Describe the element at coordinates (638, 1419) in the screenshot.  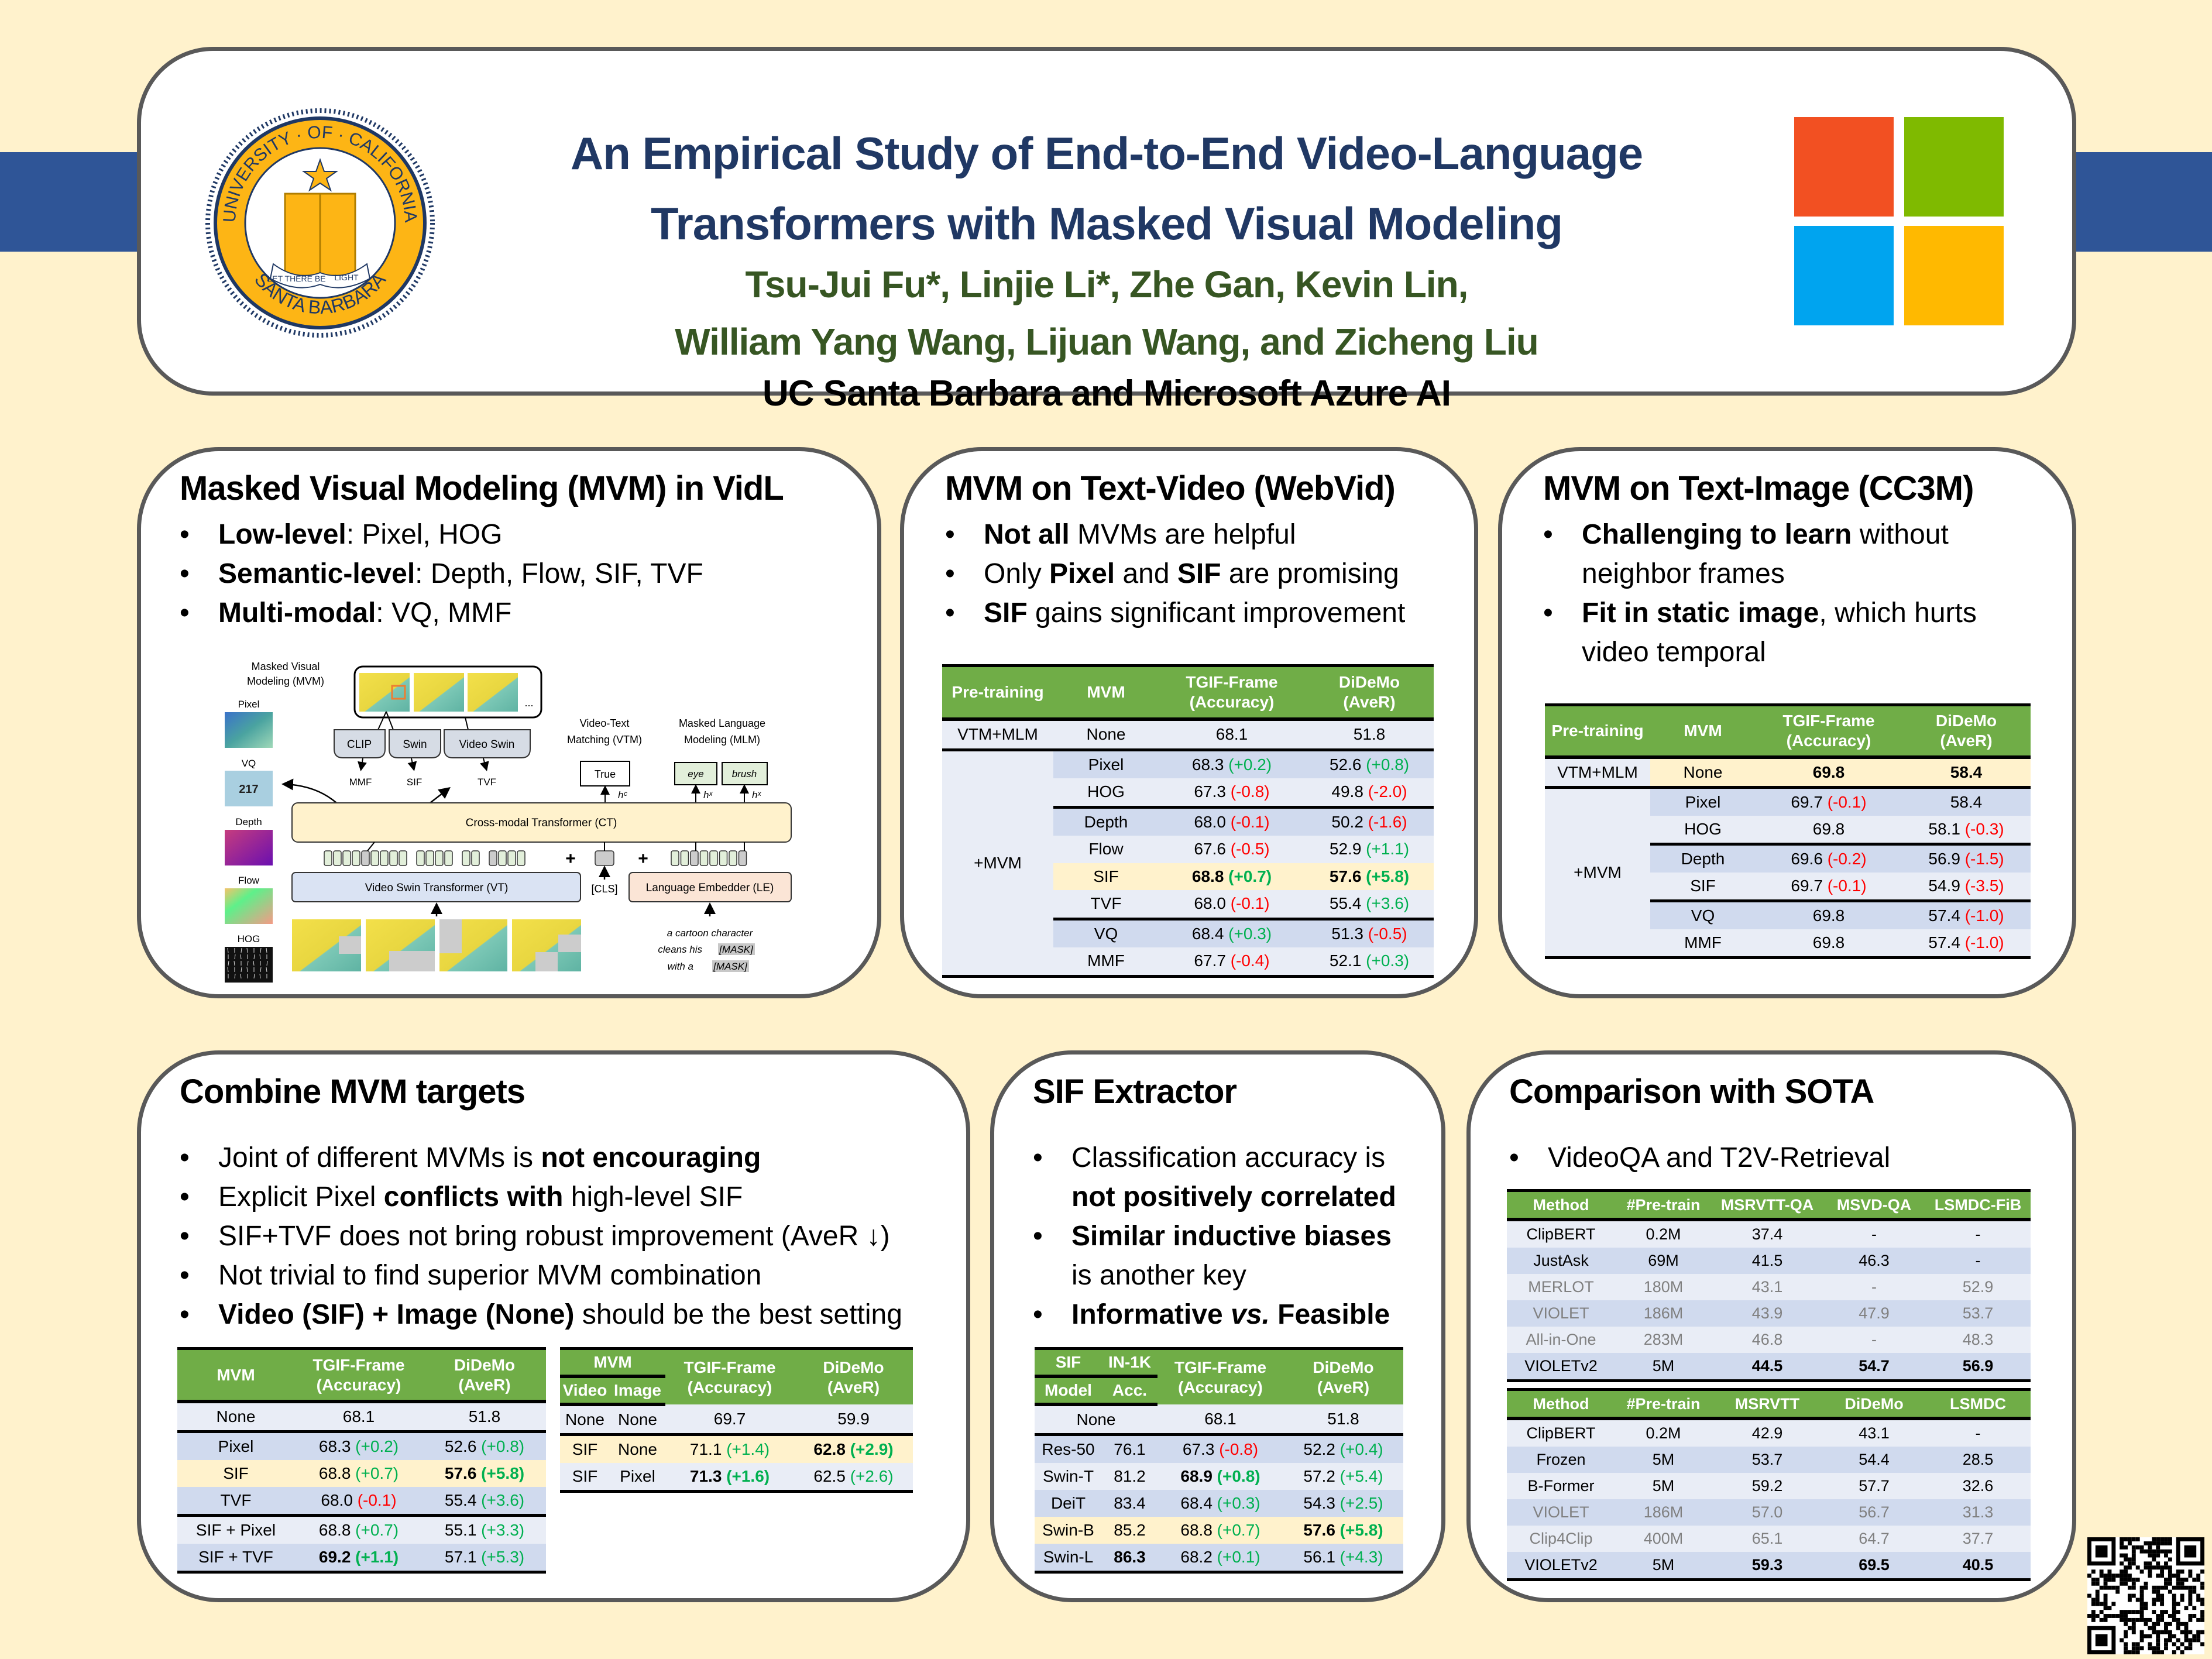
I see `table-cell: None` at that location.